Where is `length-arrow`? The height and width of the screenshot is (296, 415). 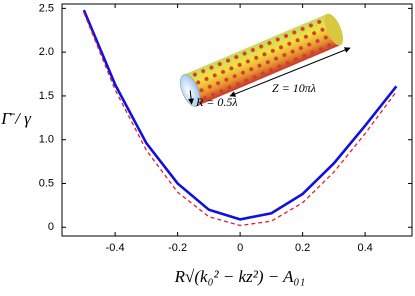
length-arrow is located at coordinates (290, 72).